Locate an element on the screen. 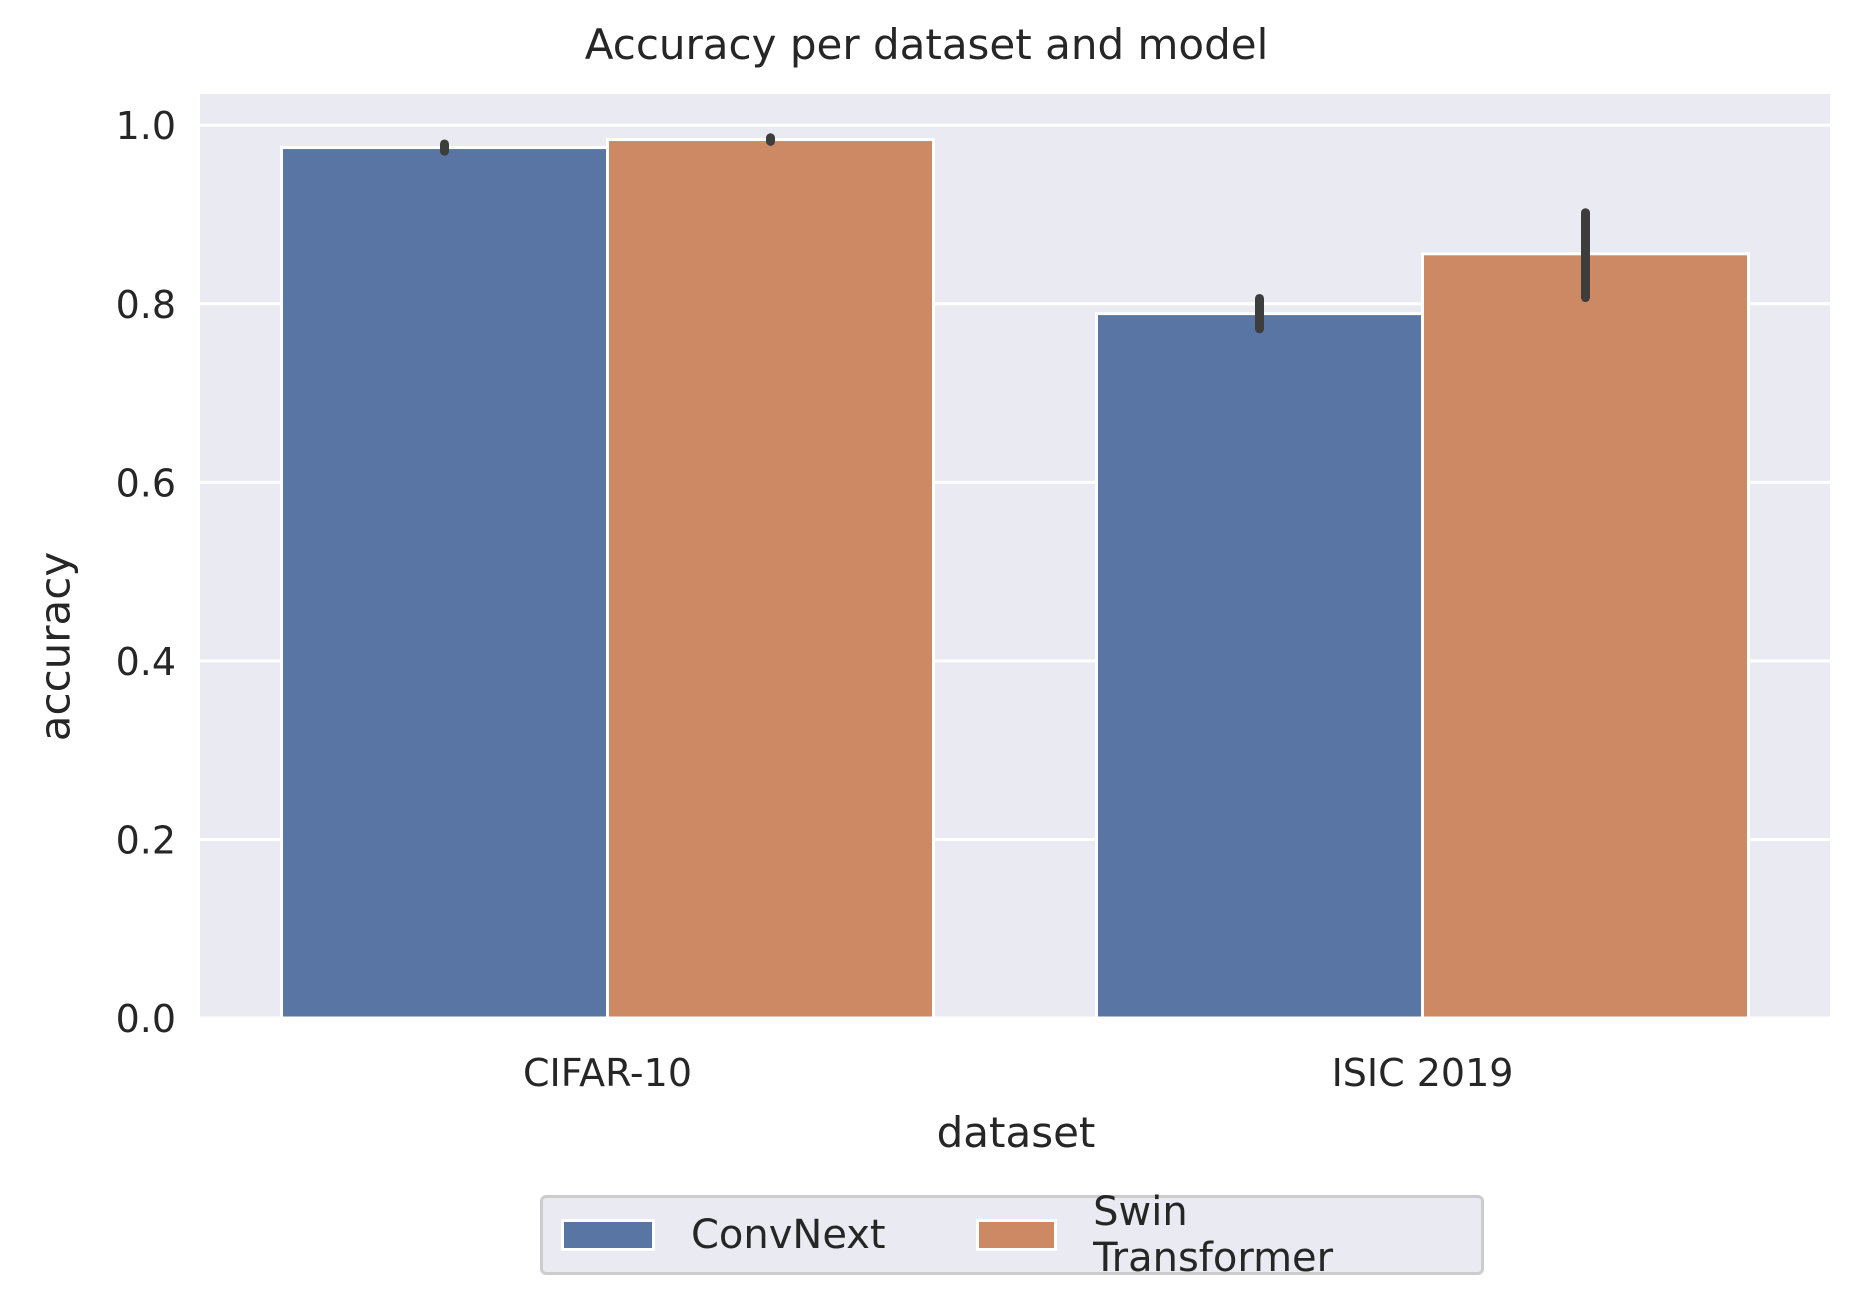 This screenshot has height=1299, width=1853. chart-title: Accuracy per dataset and model is located at coordinates (926, 44).